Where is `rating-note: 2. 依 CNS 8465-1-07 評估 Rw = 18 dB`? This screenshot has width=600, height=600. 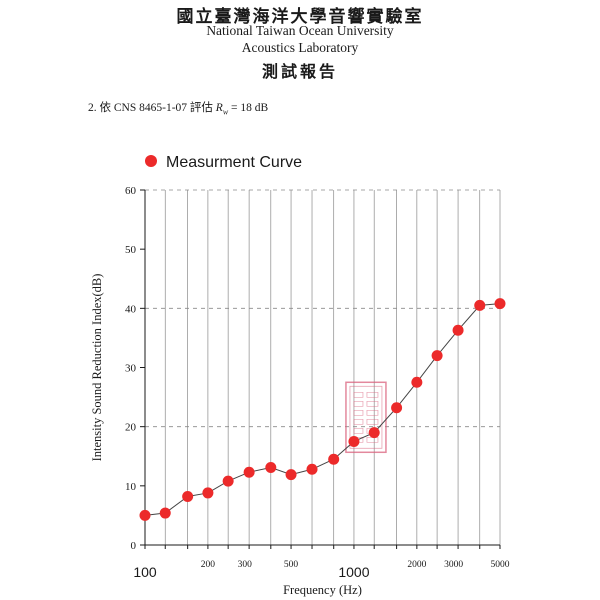
rating-note: 2. 依 CNS 8465-1-07 評估 Rw = 18 dB is located at coordinates (178, 107).